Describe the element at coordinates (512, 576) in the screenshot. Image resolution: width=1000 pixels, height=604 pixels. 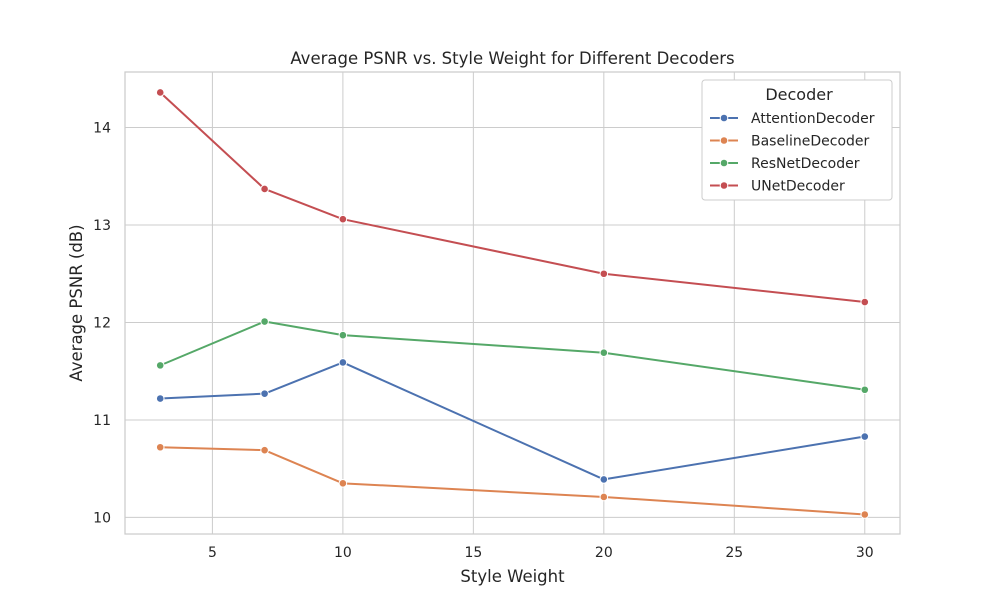
I see `x-axis-label: Style Weight` at that location.